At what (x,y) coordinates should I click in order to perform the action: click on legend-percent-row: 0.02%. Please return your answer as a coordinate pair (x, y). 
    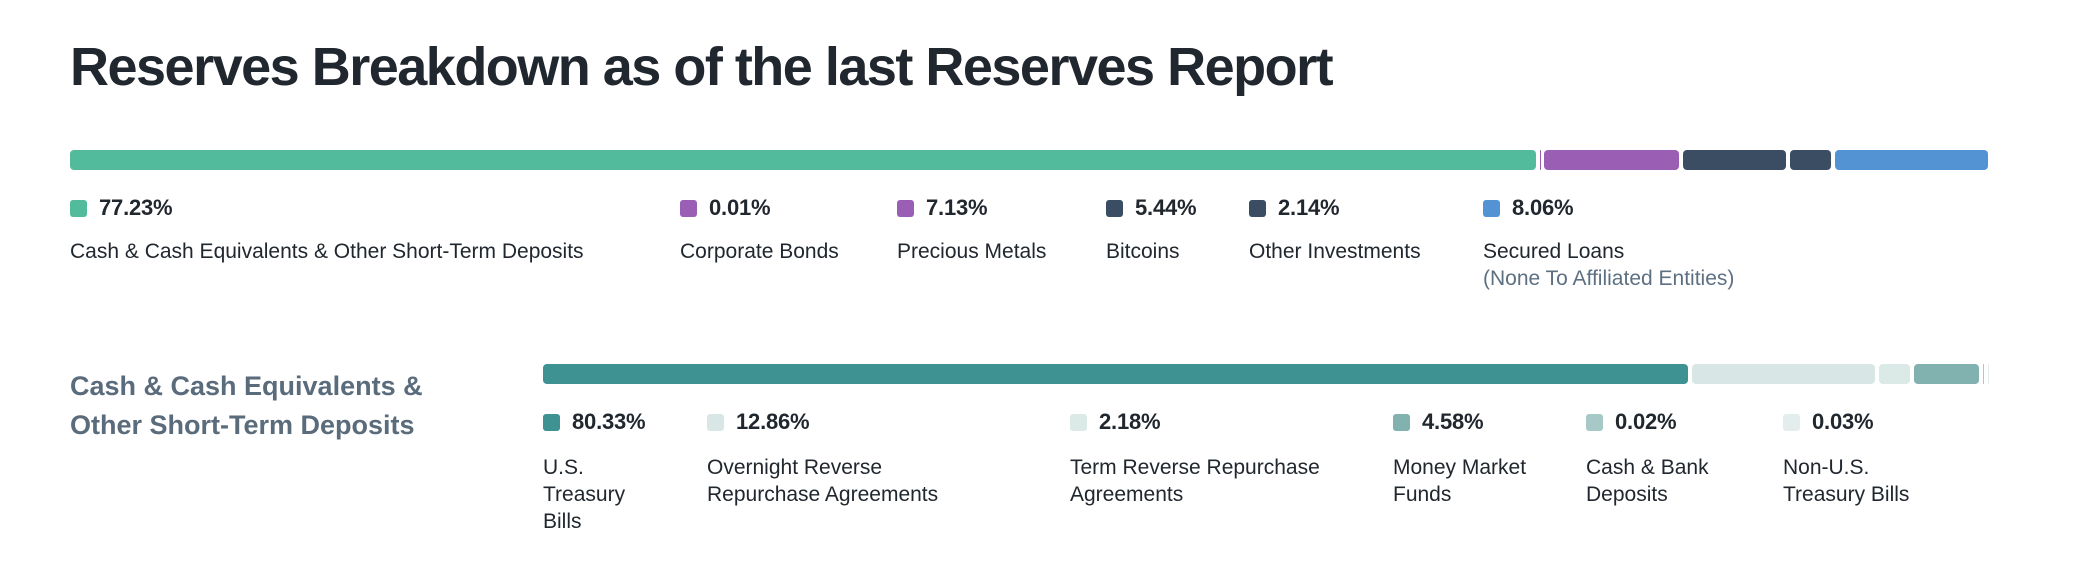
    Looking at the image, I should click on (1666, 421).